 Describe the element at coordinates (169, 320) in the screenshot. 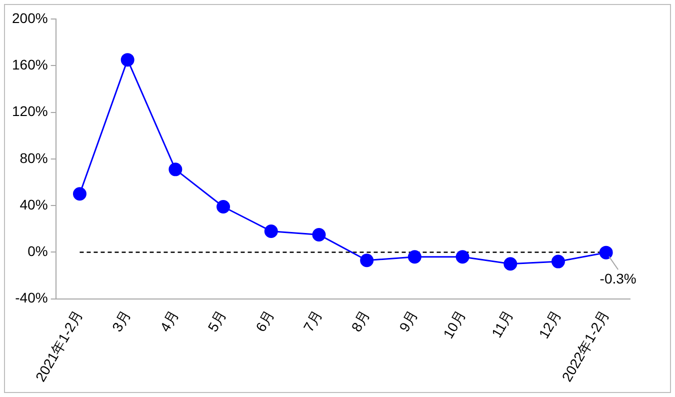

I see `x-tick-label: 4月` at that location.